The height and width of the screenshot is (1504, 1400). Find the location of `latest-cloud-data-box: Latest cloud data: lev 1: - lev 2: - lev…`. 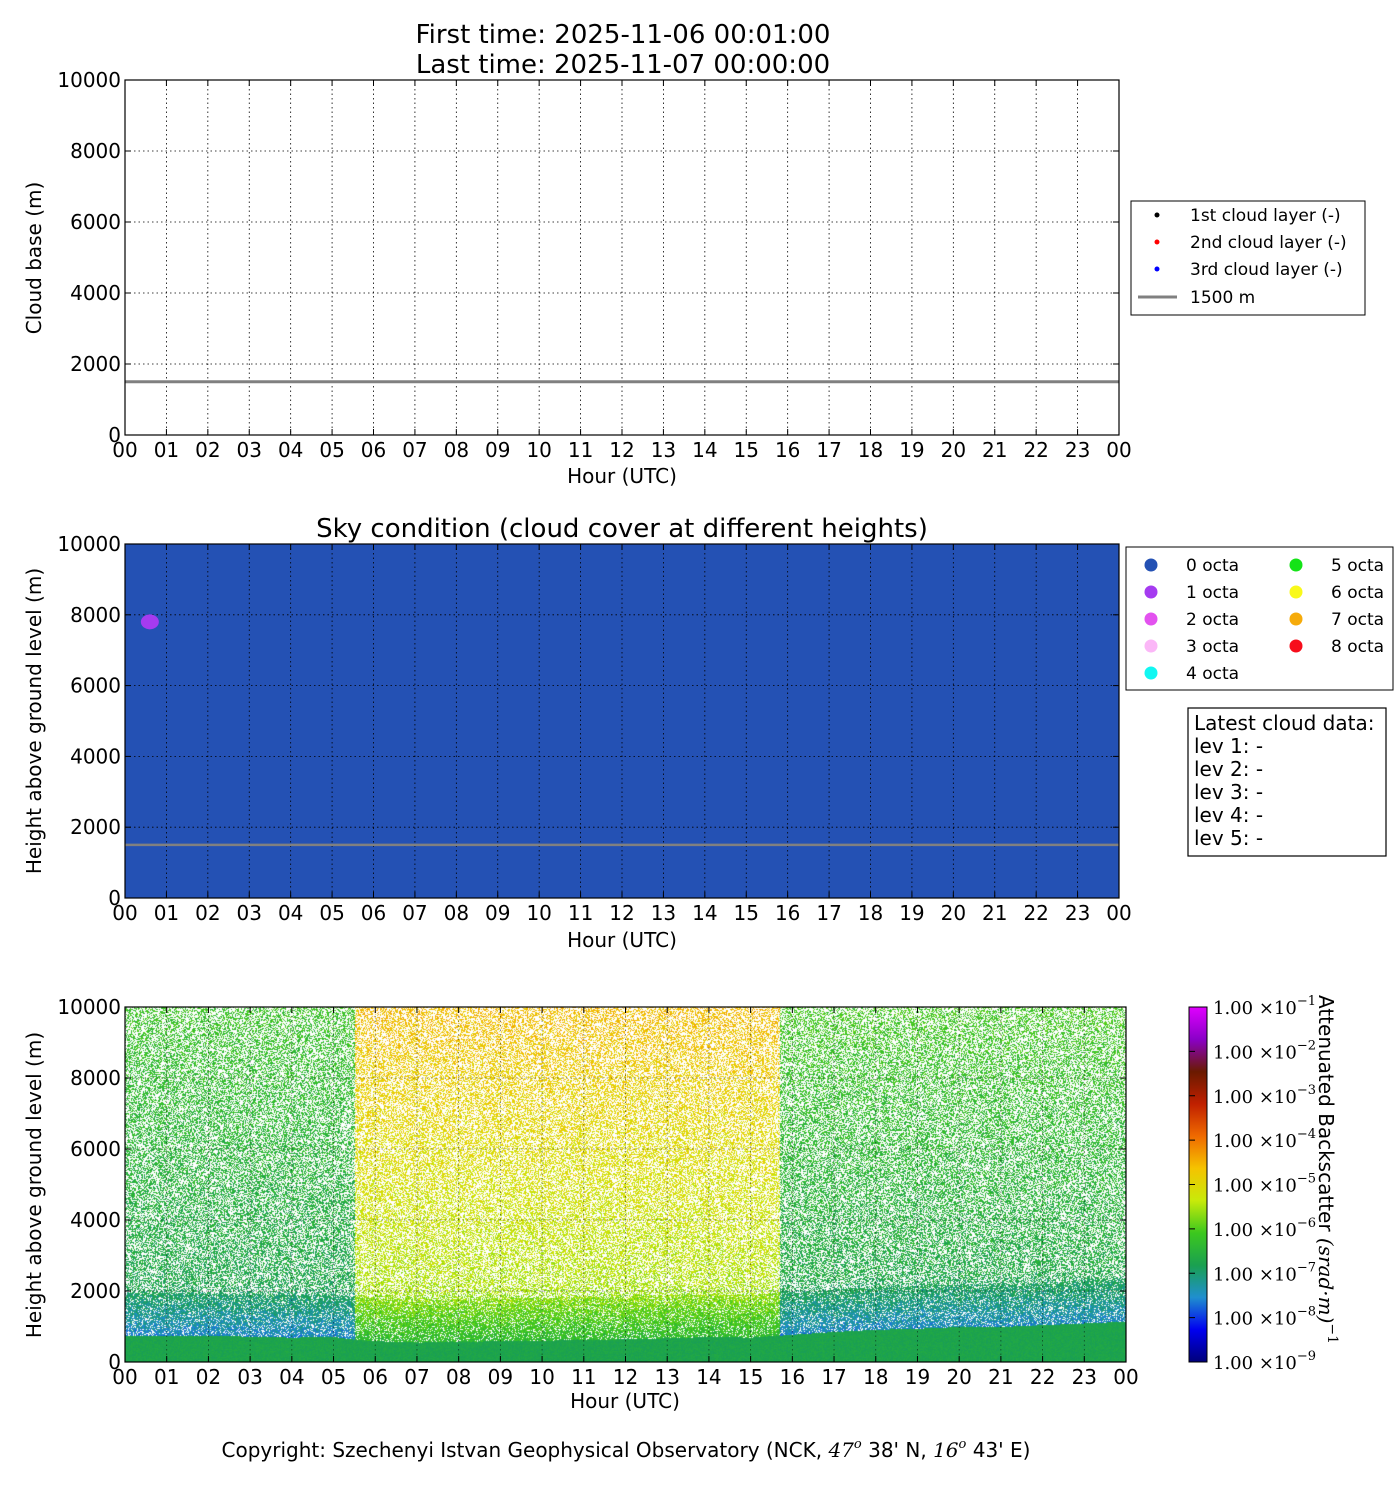

latest-cloud-data-box: Latest cloud data: lev 1: - lev 2: - lev… is located at coordinates (1287, 782).